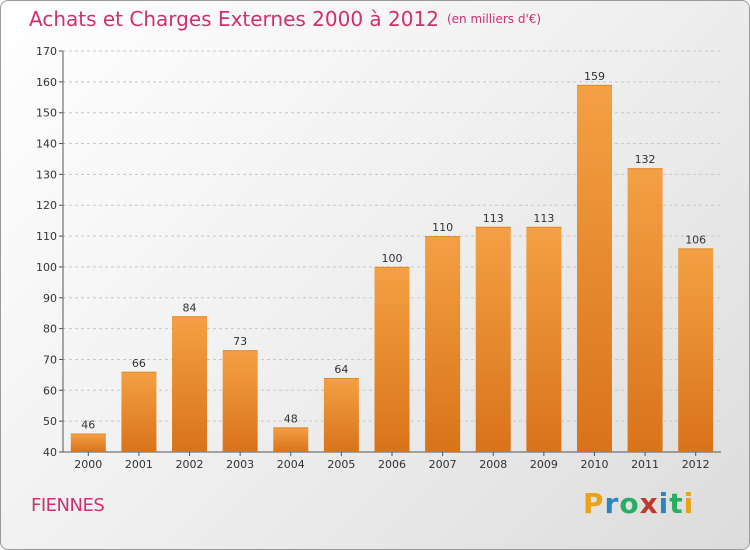 The image size is (750, 550). What do you see at coordinates (443, 464) in the screenshot?
I see `x-tick-label: 2007` at bounding box center [443, 464].